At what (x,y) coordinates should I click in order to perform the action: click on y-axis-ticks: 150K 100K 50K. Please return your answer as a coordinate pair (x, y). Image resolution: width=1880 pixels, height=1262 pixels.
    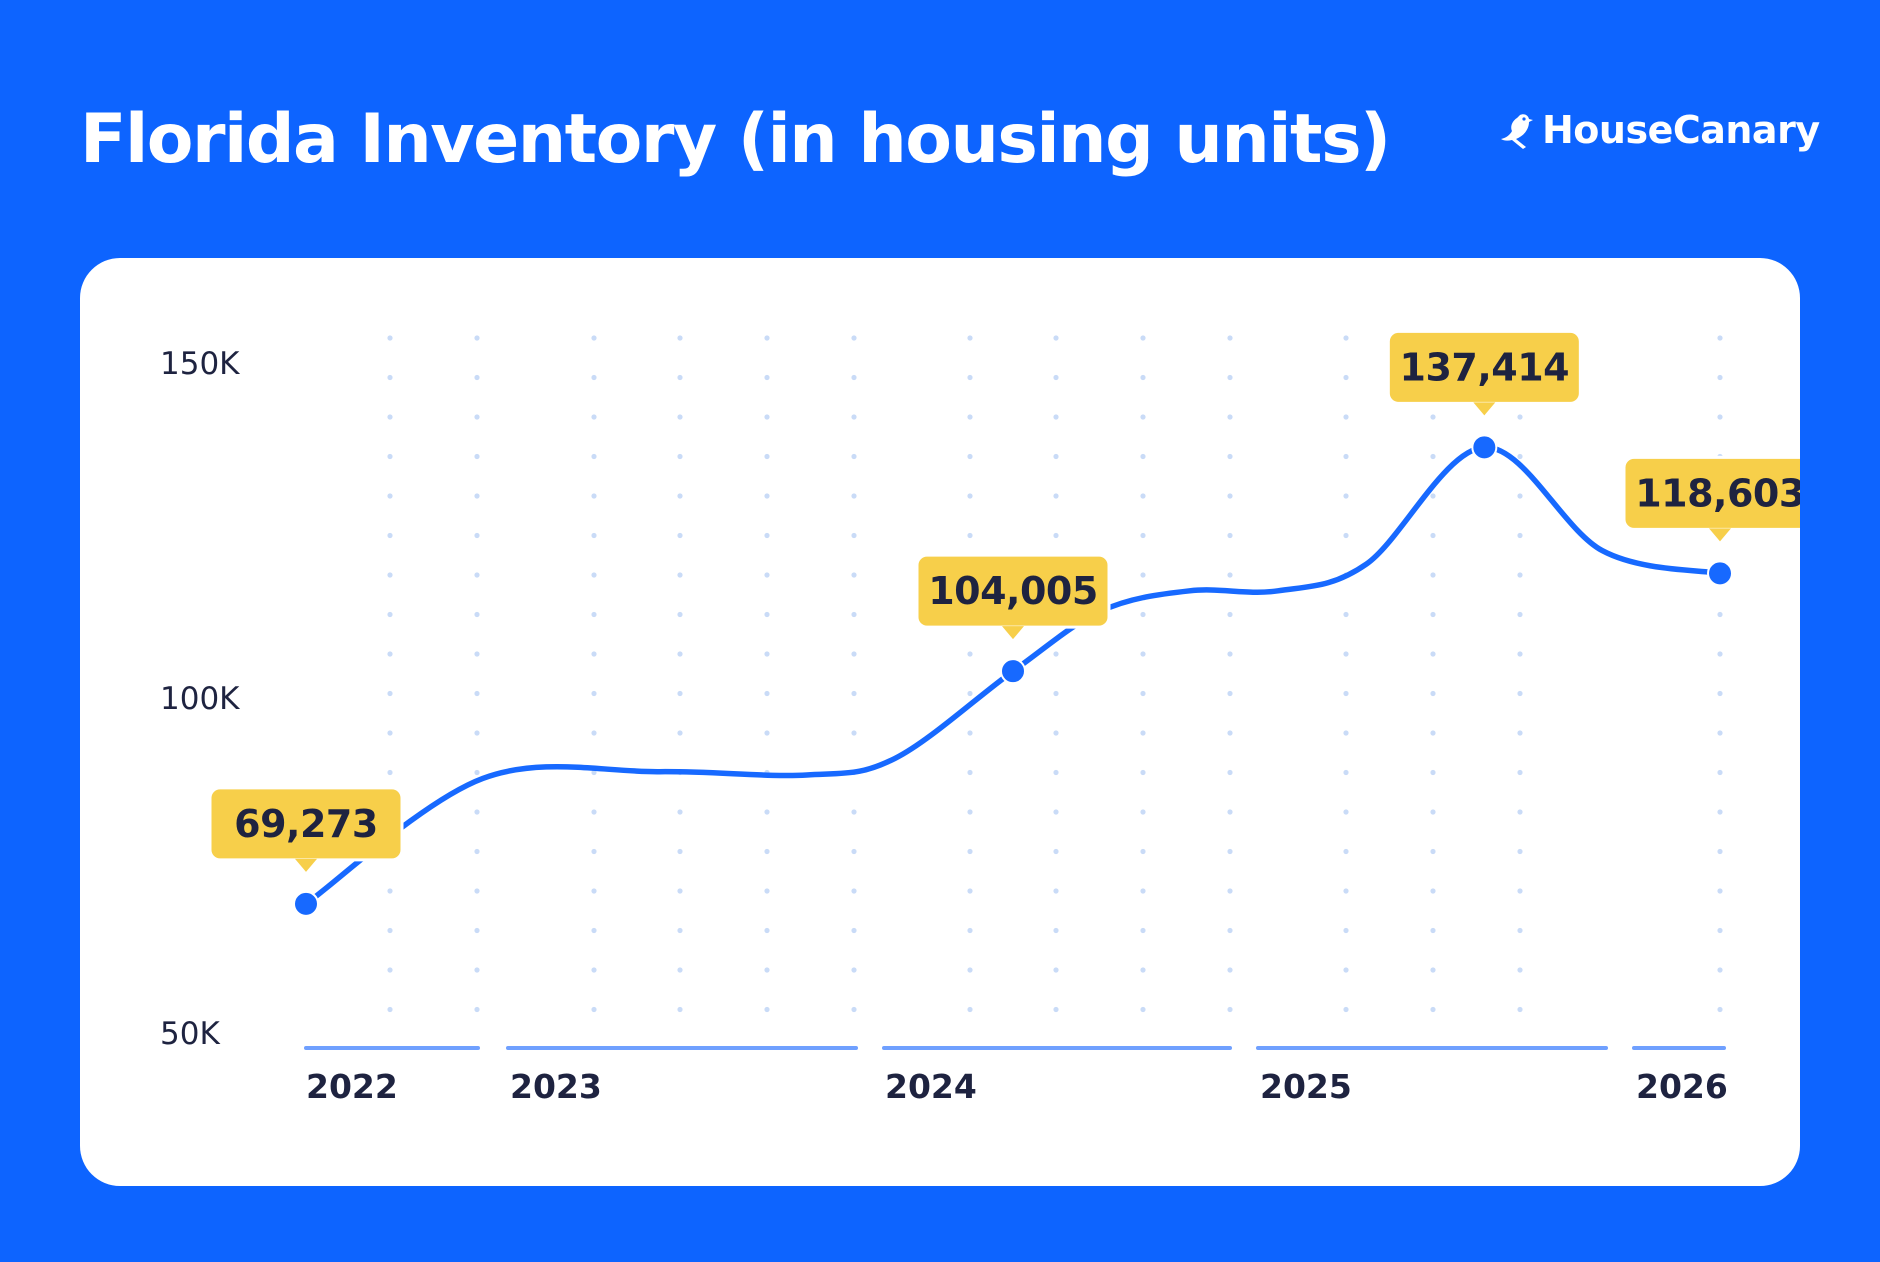
    Looking at the image, I should click on (200, 699).